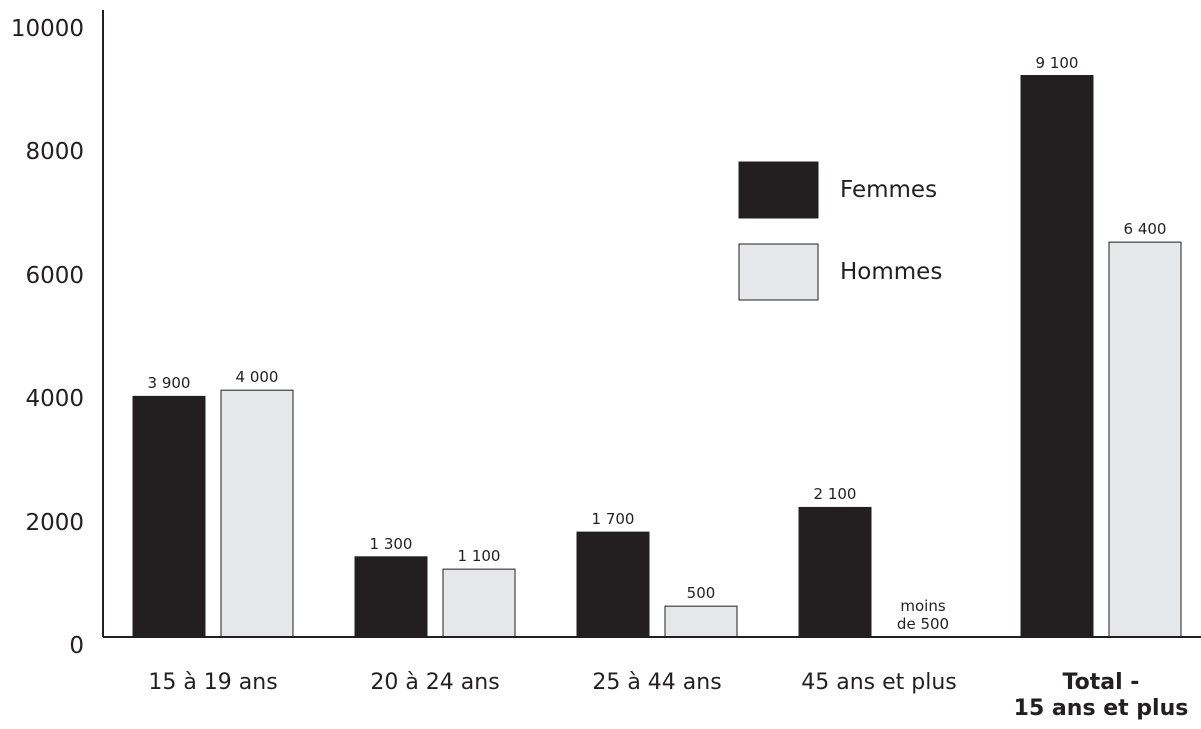  What do you see at coordinates (54, 399) in the screenshot?
I see `y-tick-label: 4000` at bounding box center [54, 399].